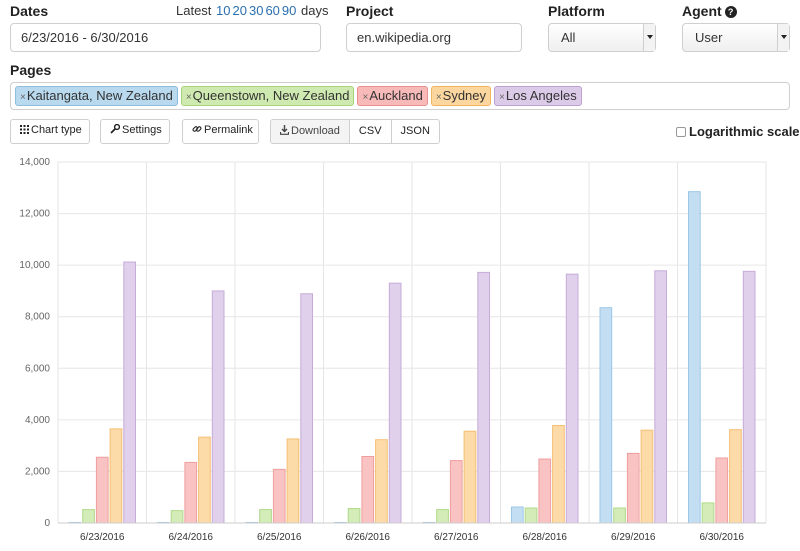 The width and height of the screenshot is (800, 551). I want to click on latest-20-link: 20, so click(239, 10).